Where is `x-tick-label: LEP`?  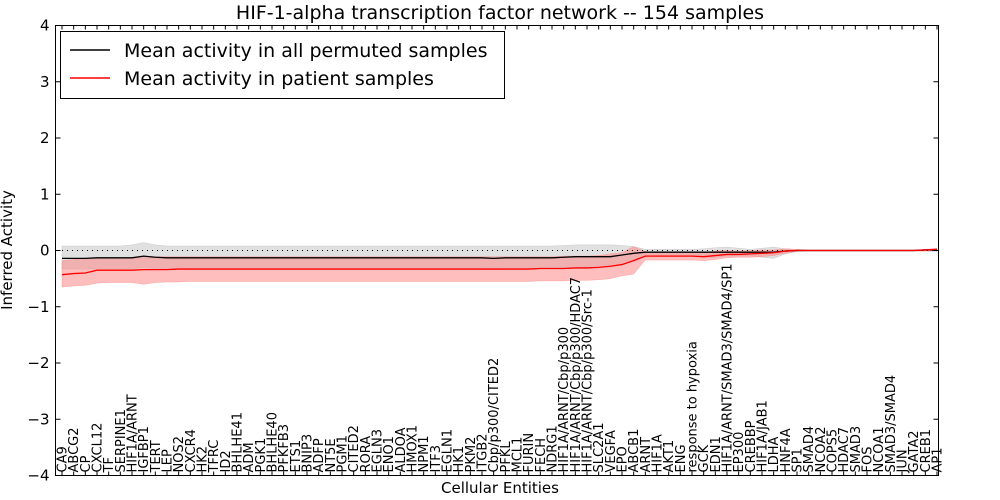 x-tick-label: LEP is located at coordinates (168, 460).